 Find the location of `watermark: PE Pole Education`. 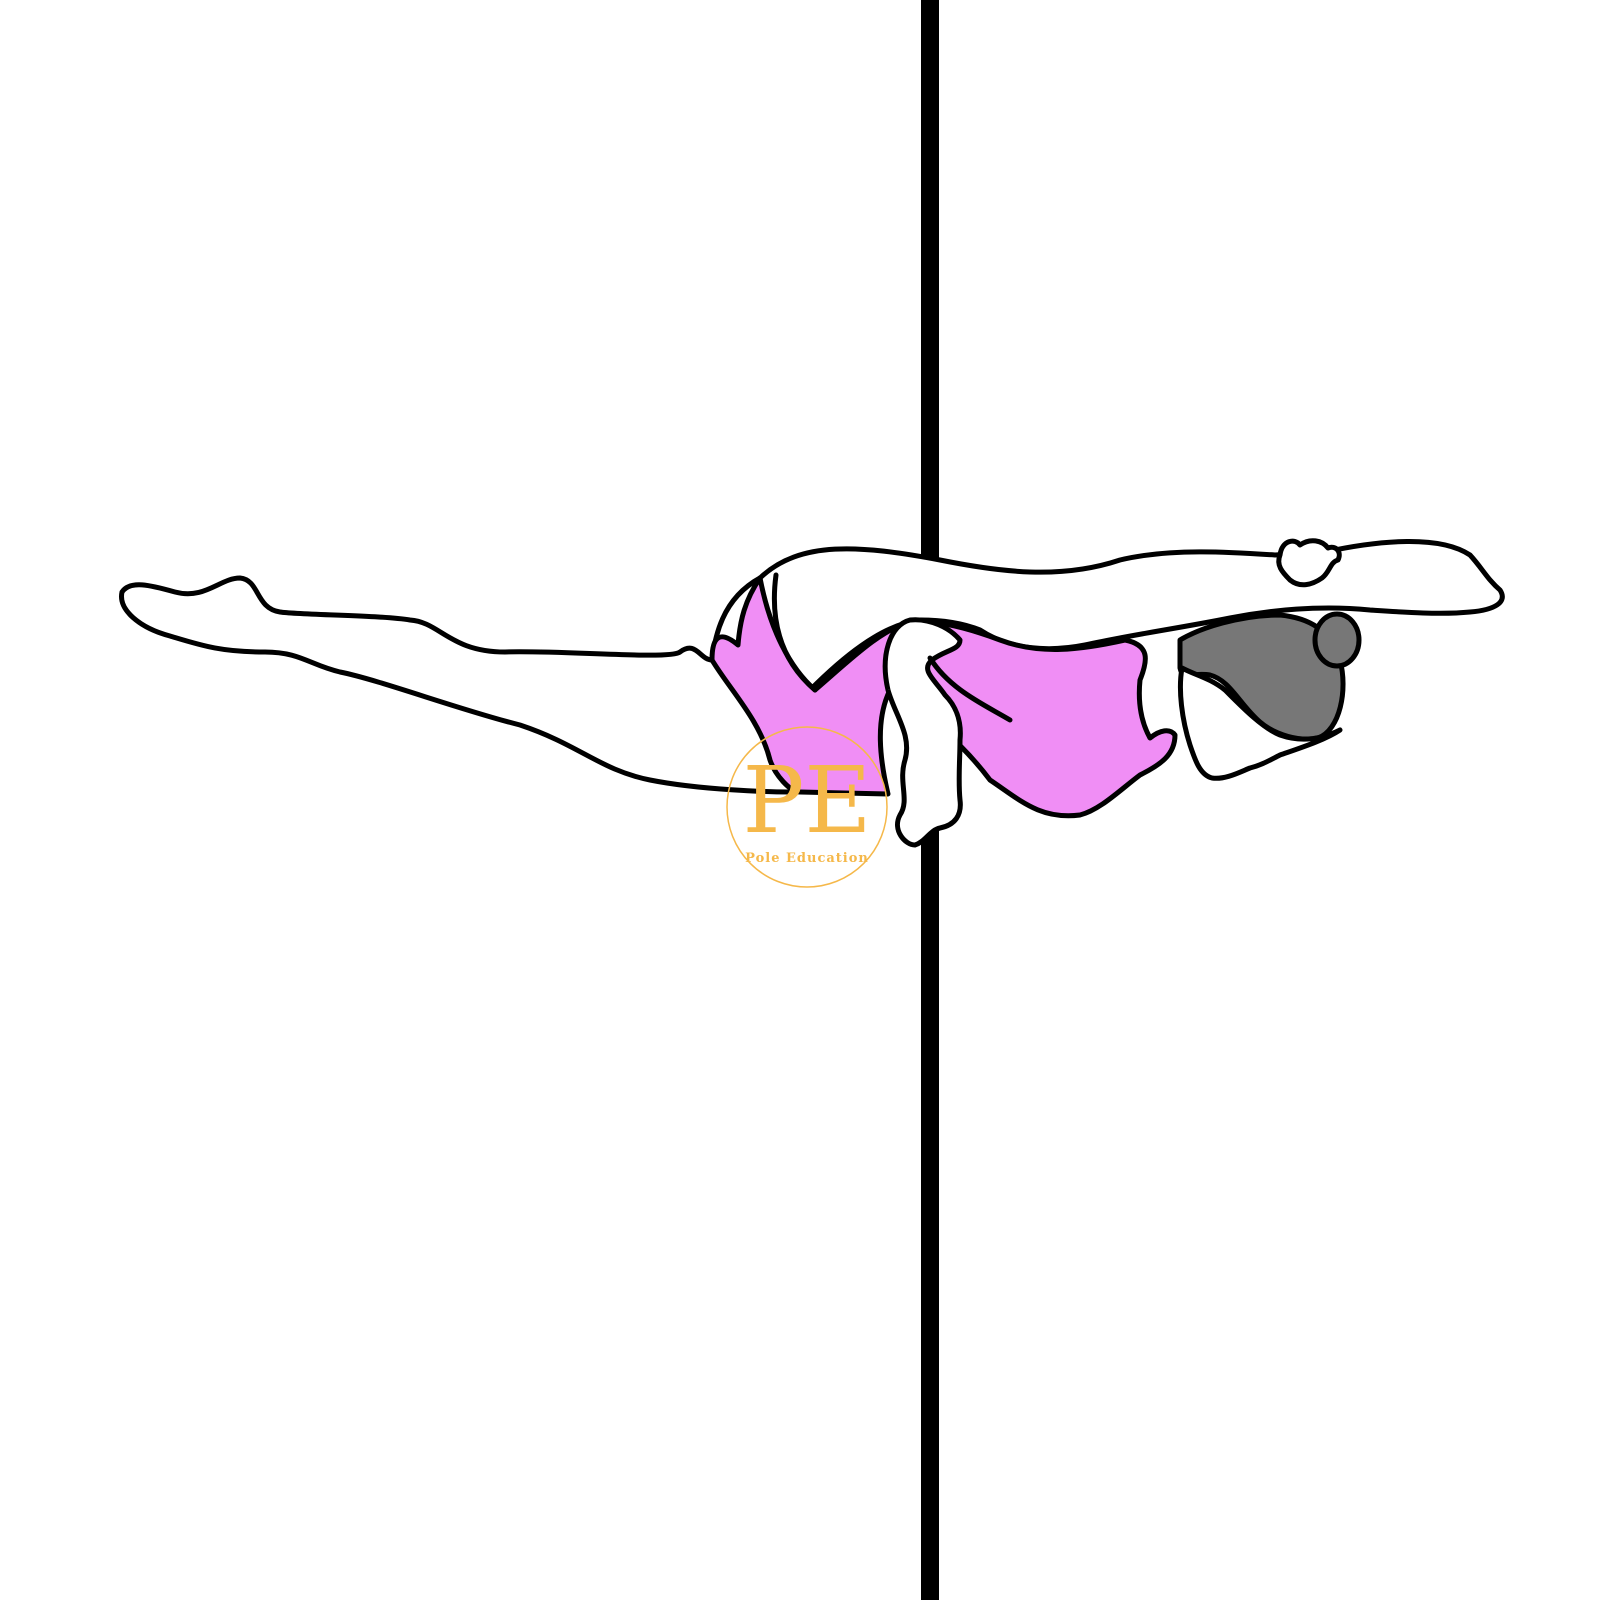

watermark: PE Pole Education is located at coordinates (807, 807).